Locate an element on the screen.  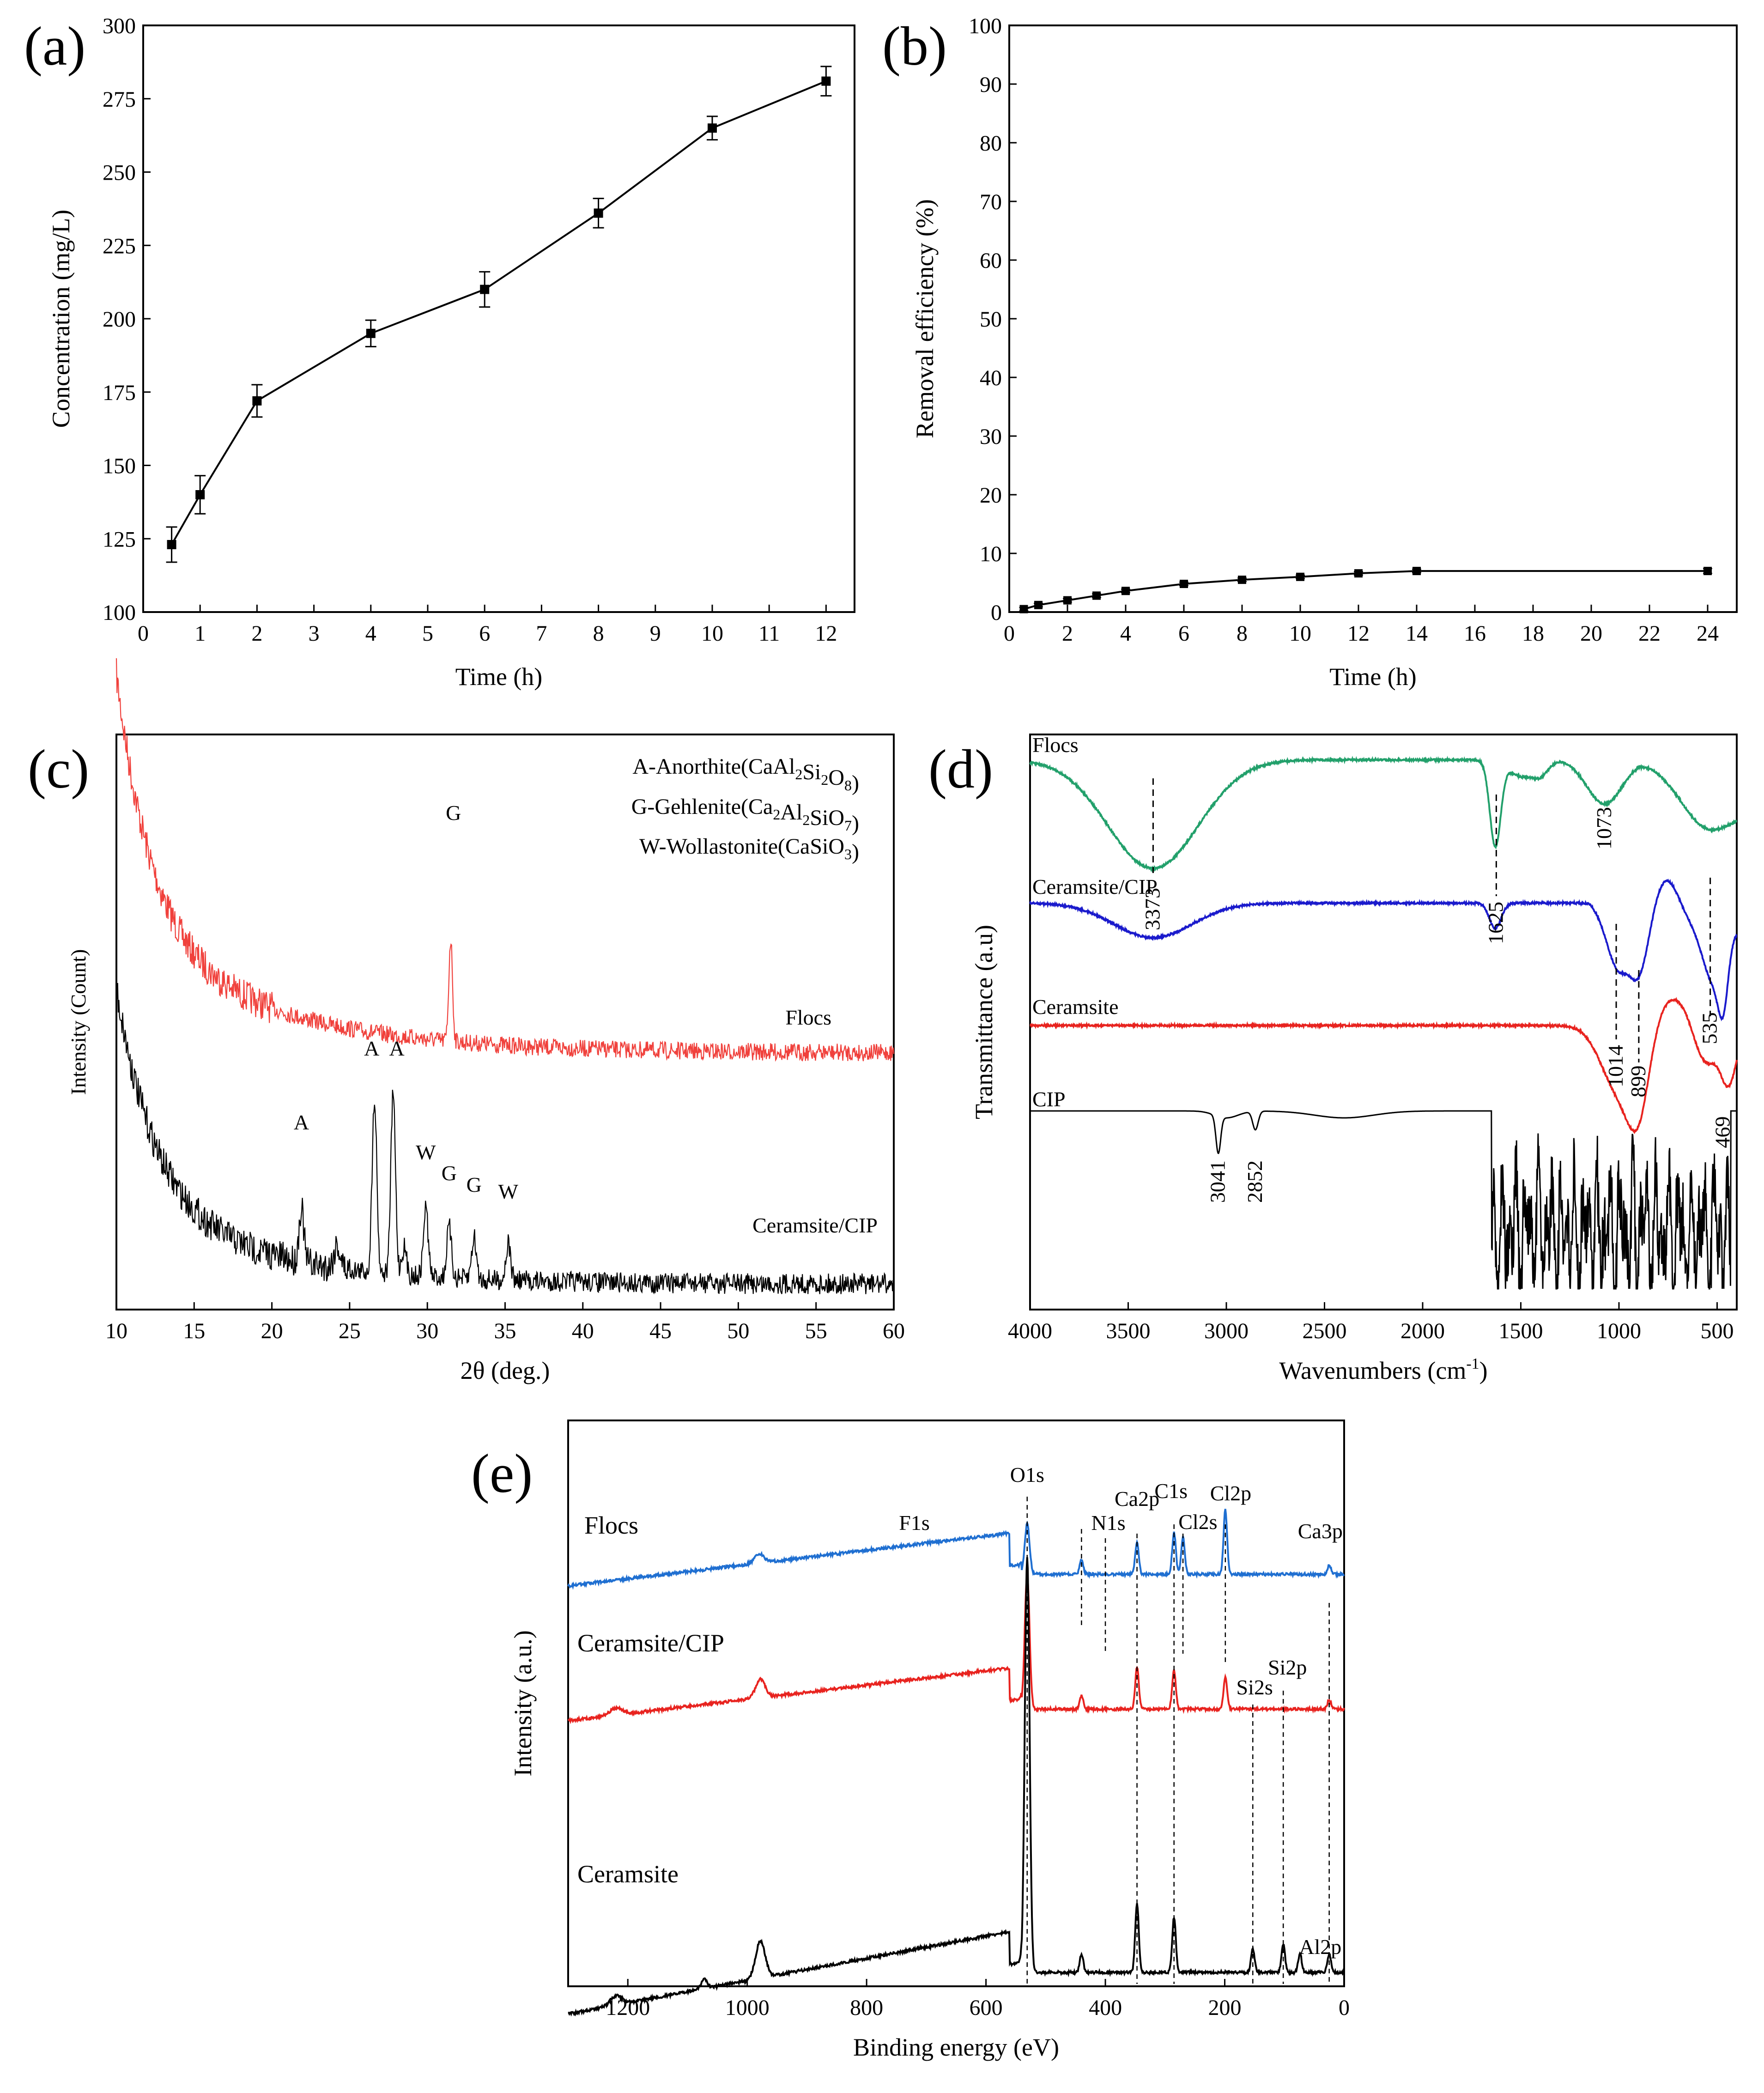
x-axis-label: Binding energy (eV) is located at coordinates (956, 2047).